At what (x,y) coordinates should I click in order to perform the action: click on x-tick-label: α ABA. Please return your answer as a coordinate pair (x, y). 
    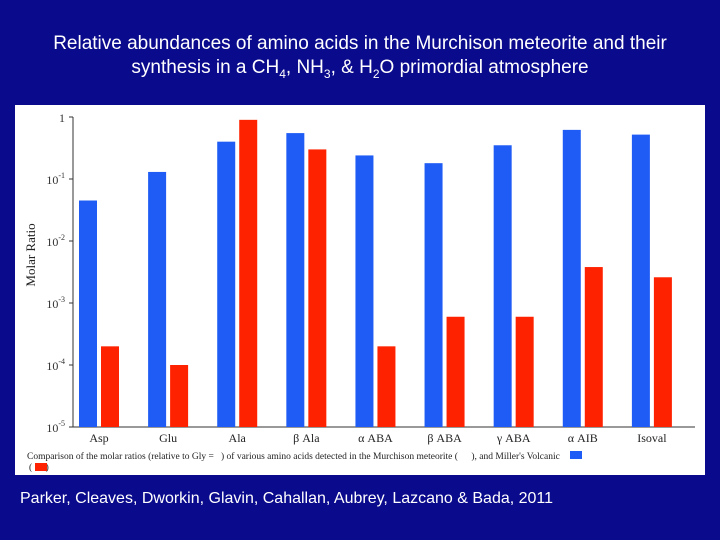
    Looking at the image, I should click on (375, 438).